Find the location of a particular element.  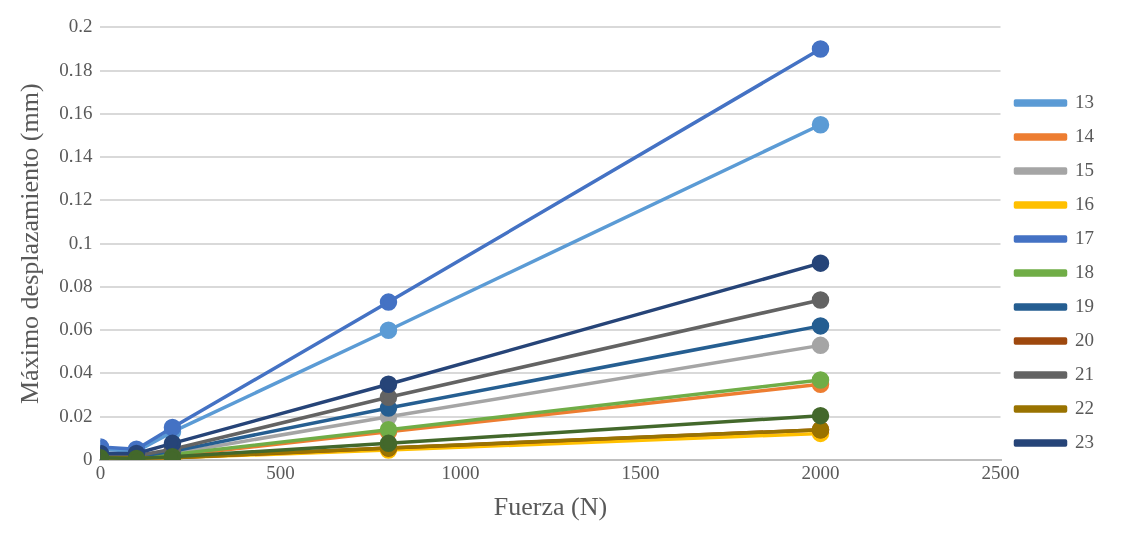

x-tick-label: 1500 is located at coordinates (640, 473).